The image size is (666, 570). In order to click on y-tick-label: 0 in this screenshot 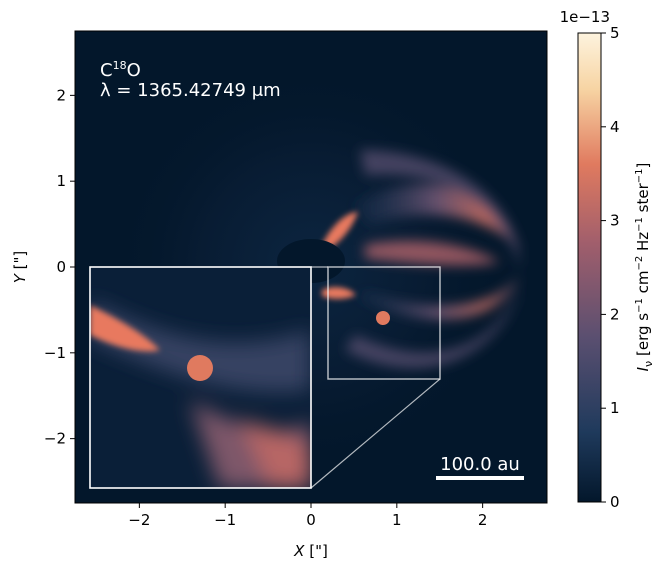, I will do `click(61, 267)`.